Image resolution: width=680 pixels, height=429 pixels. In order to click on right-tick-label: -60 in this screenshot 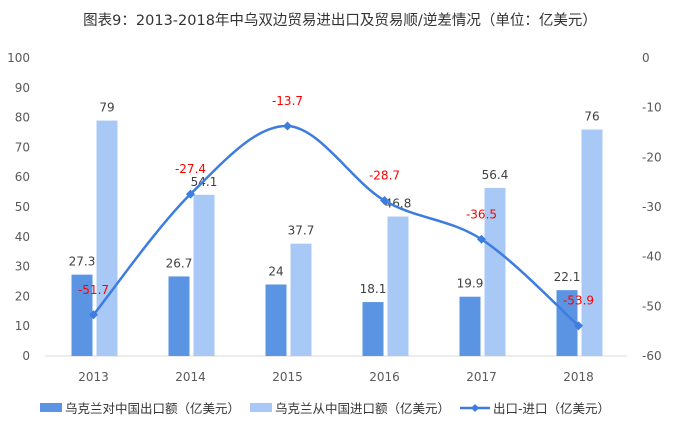, I will do `click(652, 356)`.